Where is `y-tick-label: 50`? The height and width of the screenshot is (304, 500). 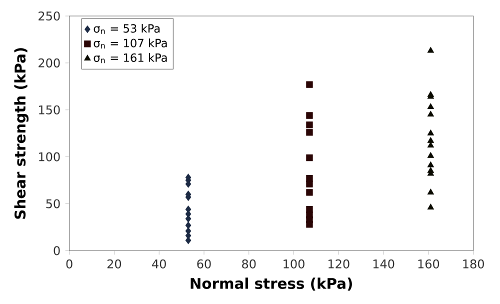
y-tick-label: 50 is located at coordinates (53, 203).